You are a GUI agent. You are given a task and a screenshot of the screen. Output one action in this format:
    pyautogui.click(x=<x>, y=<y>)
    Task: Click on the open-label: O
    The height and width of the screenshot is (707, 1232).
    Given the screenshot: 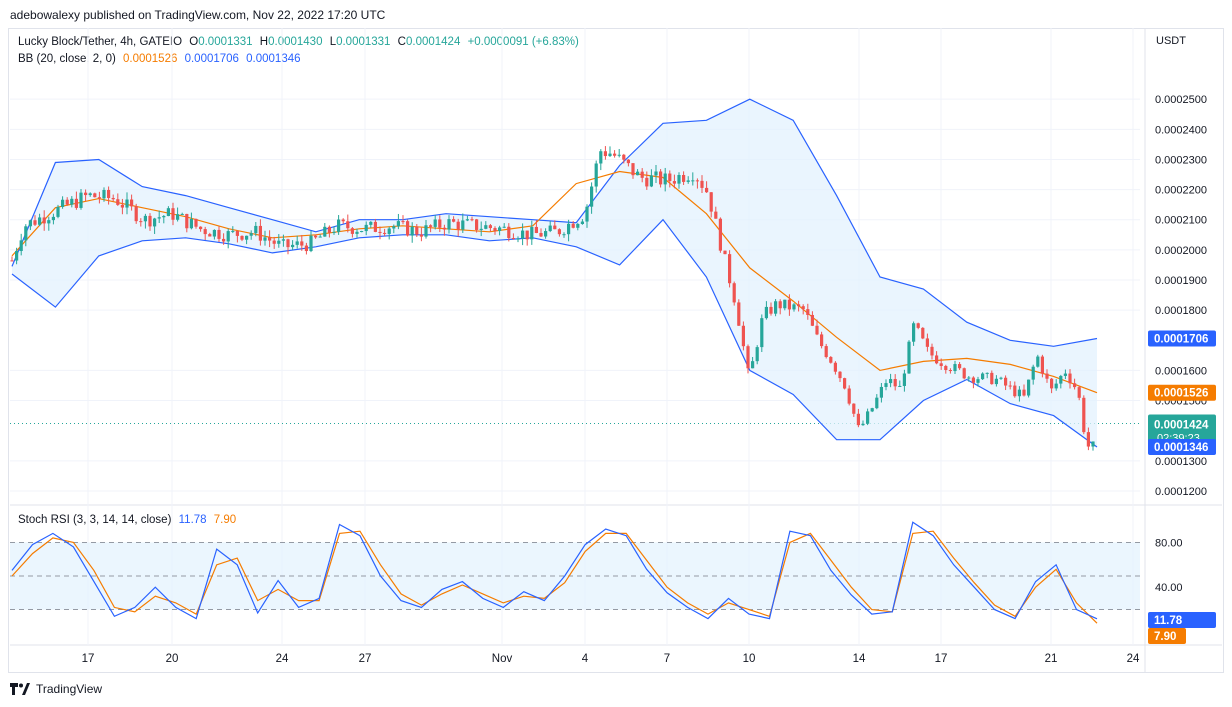 What is the action you would take?
    pyautogui.click(x=194, y=42)
    